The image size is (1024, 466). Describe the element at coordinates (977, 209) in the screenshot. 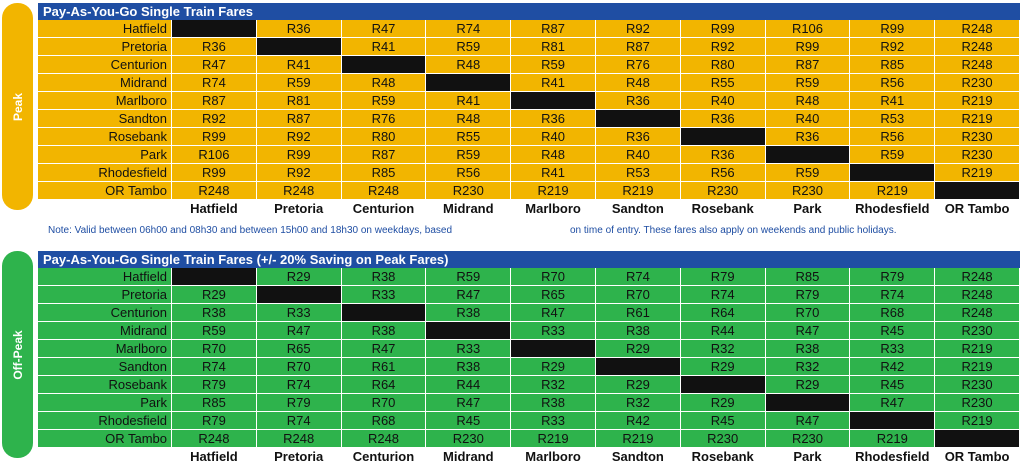

I see `column-header: OR Tambo` at that location.